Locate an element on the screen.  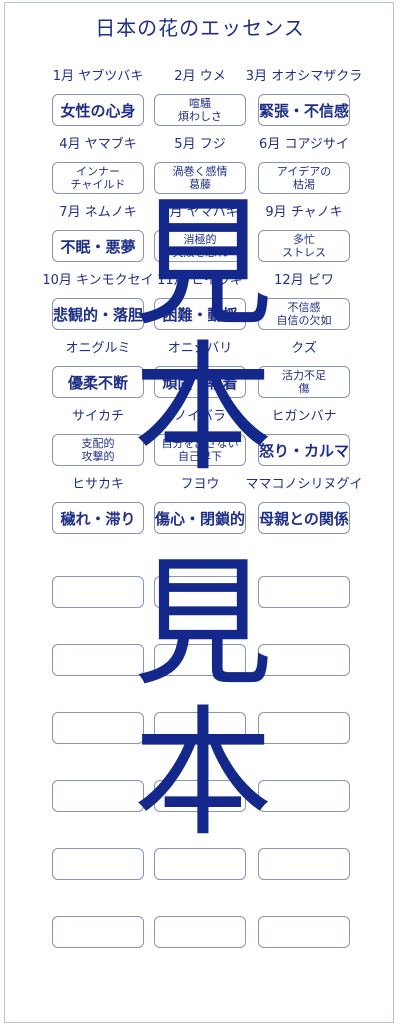
flower-name: 5月 フジ is located at coordinates (200, 144).